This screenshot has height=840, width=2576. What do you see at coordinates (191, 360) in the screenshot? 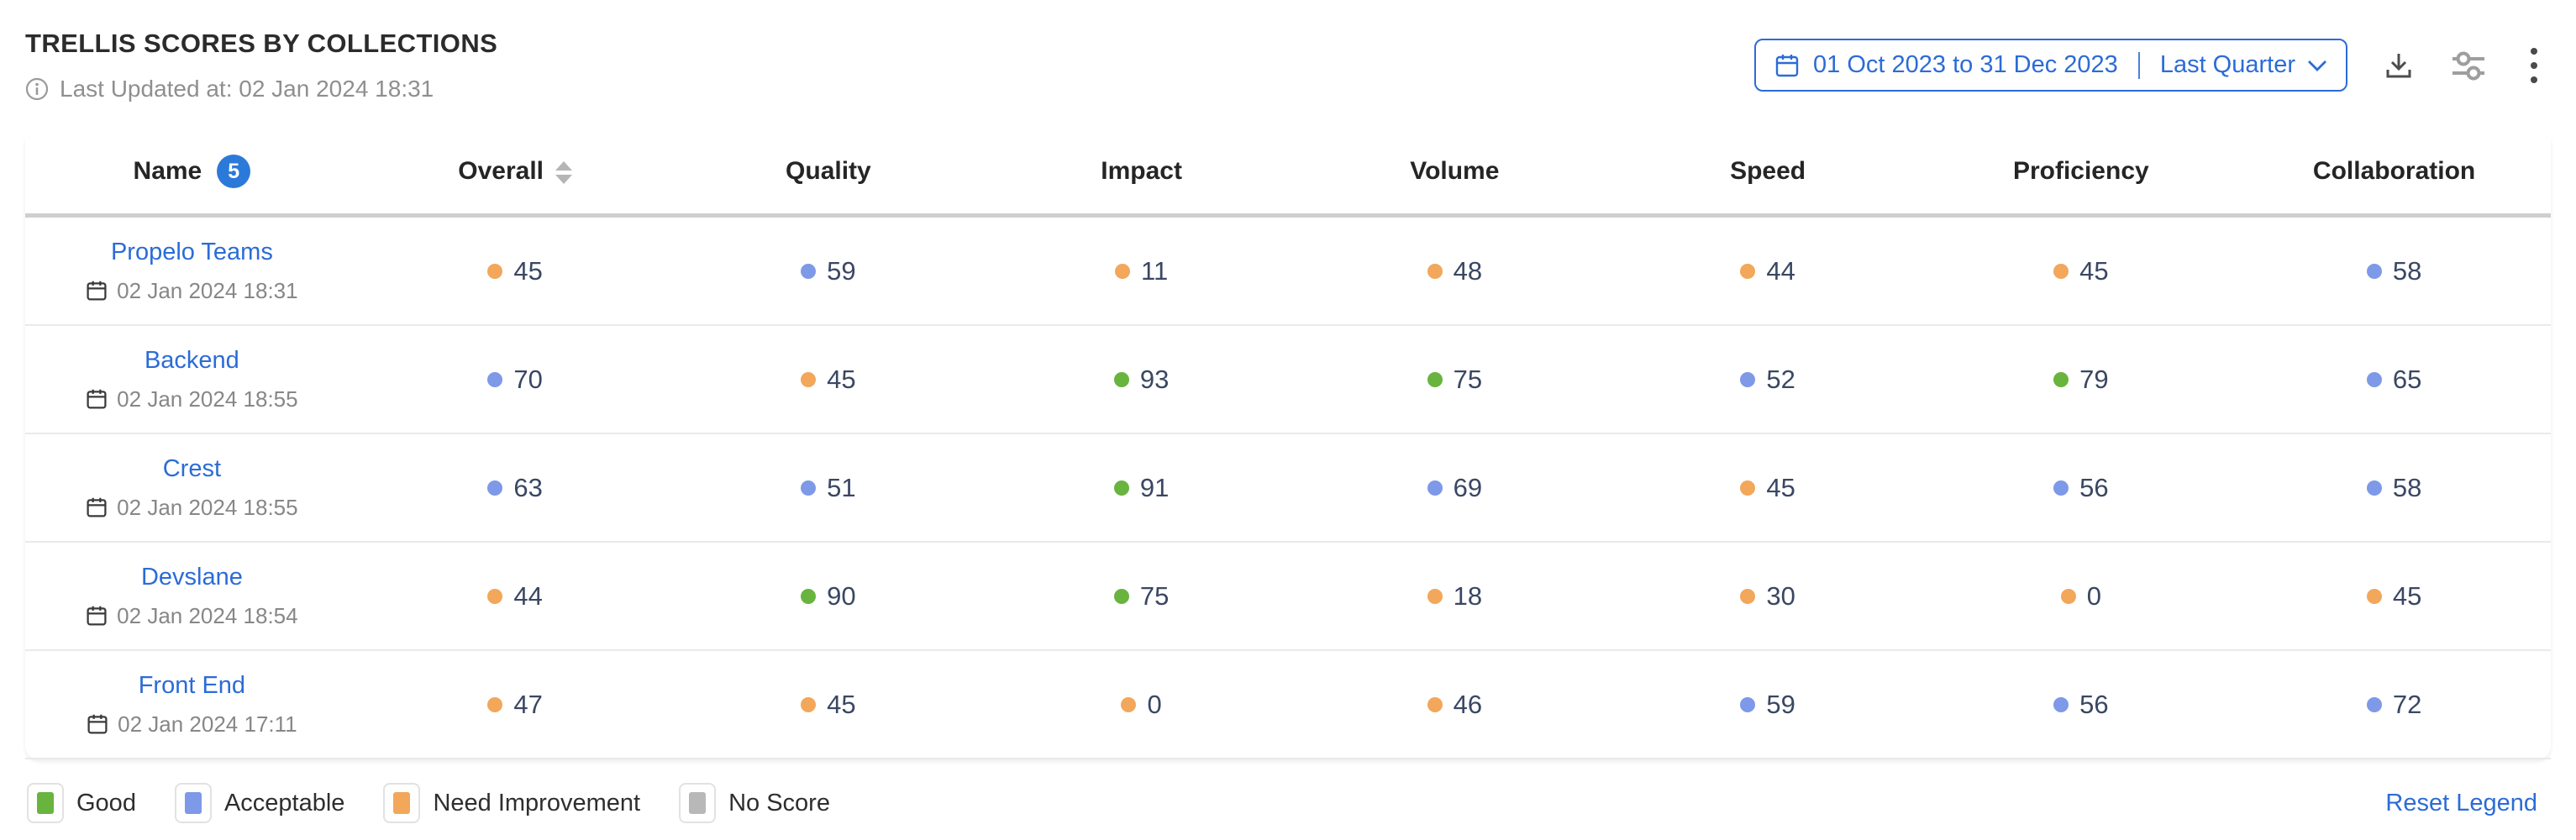
I see `collection-link: Backend` at bounding box center [191, 360].